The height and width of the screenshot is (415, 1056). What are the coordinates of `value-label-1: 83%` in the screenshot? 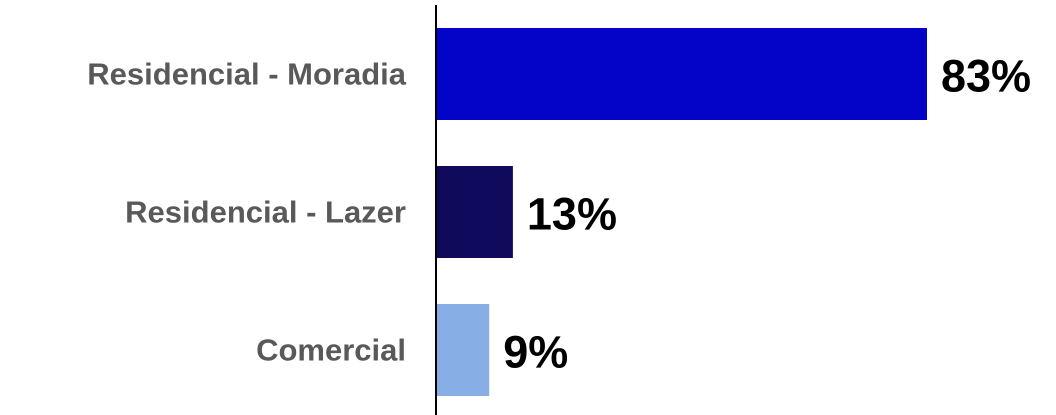 It's located at (986, 76).